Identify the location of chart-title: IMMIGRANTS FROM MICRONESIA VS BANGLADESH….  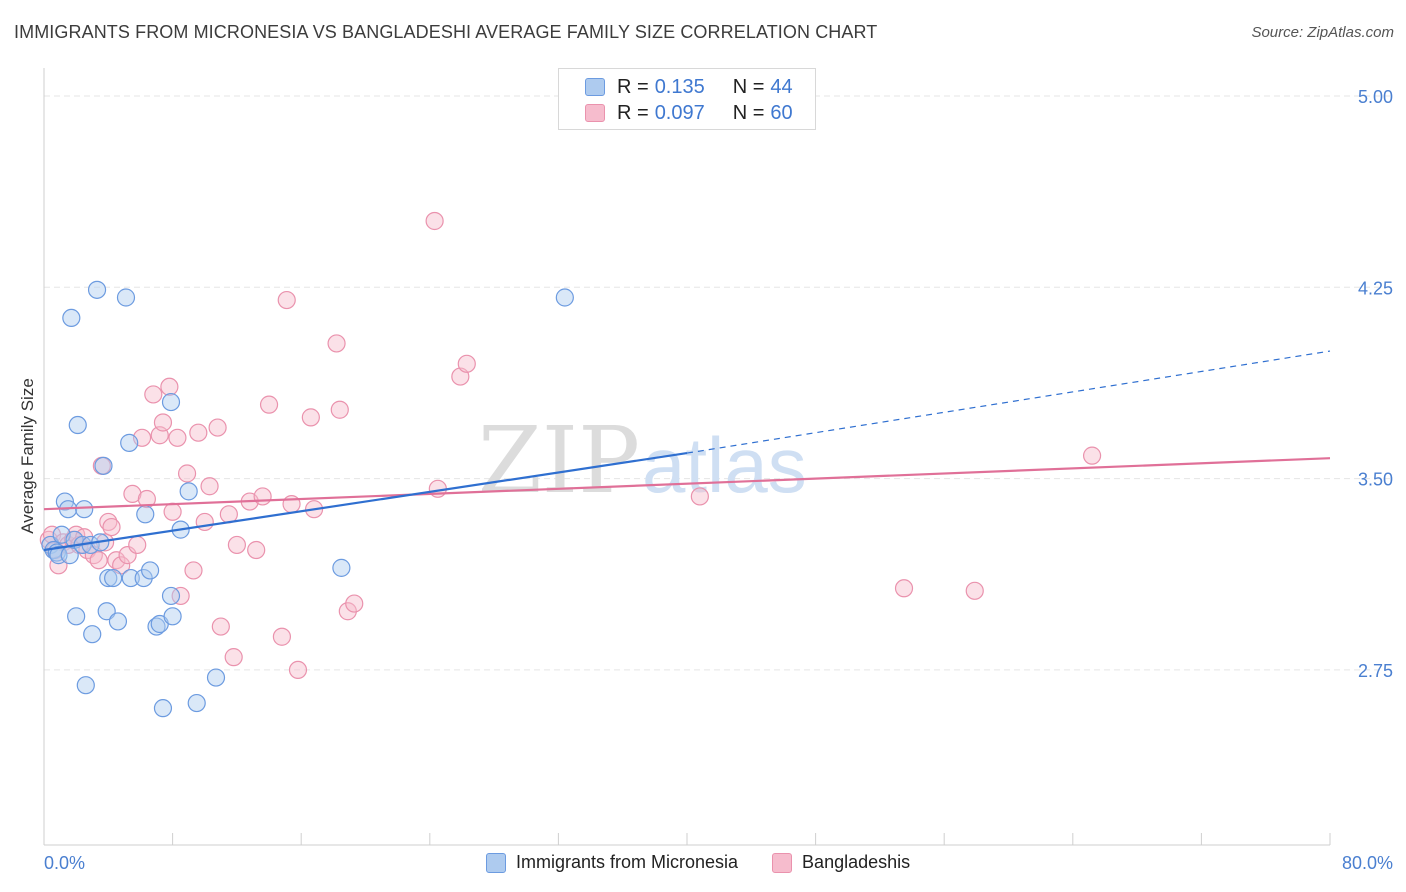
(446, 32).